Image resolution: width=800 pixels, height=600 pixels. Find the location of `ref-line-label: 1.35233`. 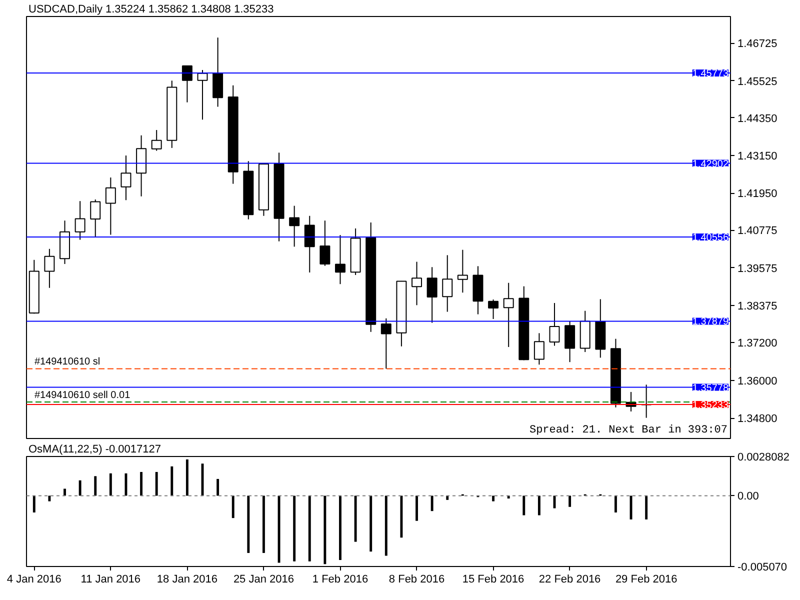

ref-line-label: 1.35233 is located at coordinates (710, 405).